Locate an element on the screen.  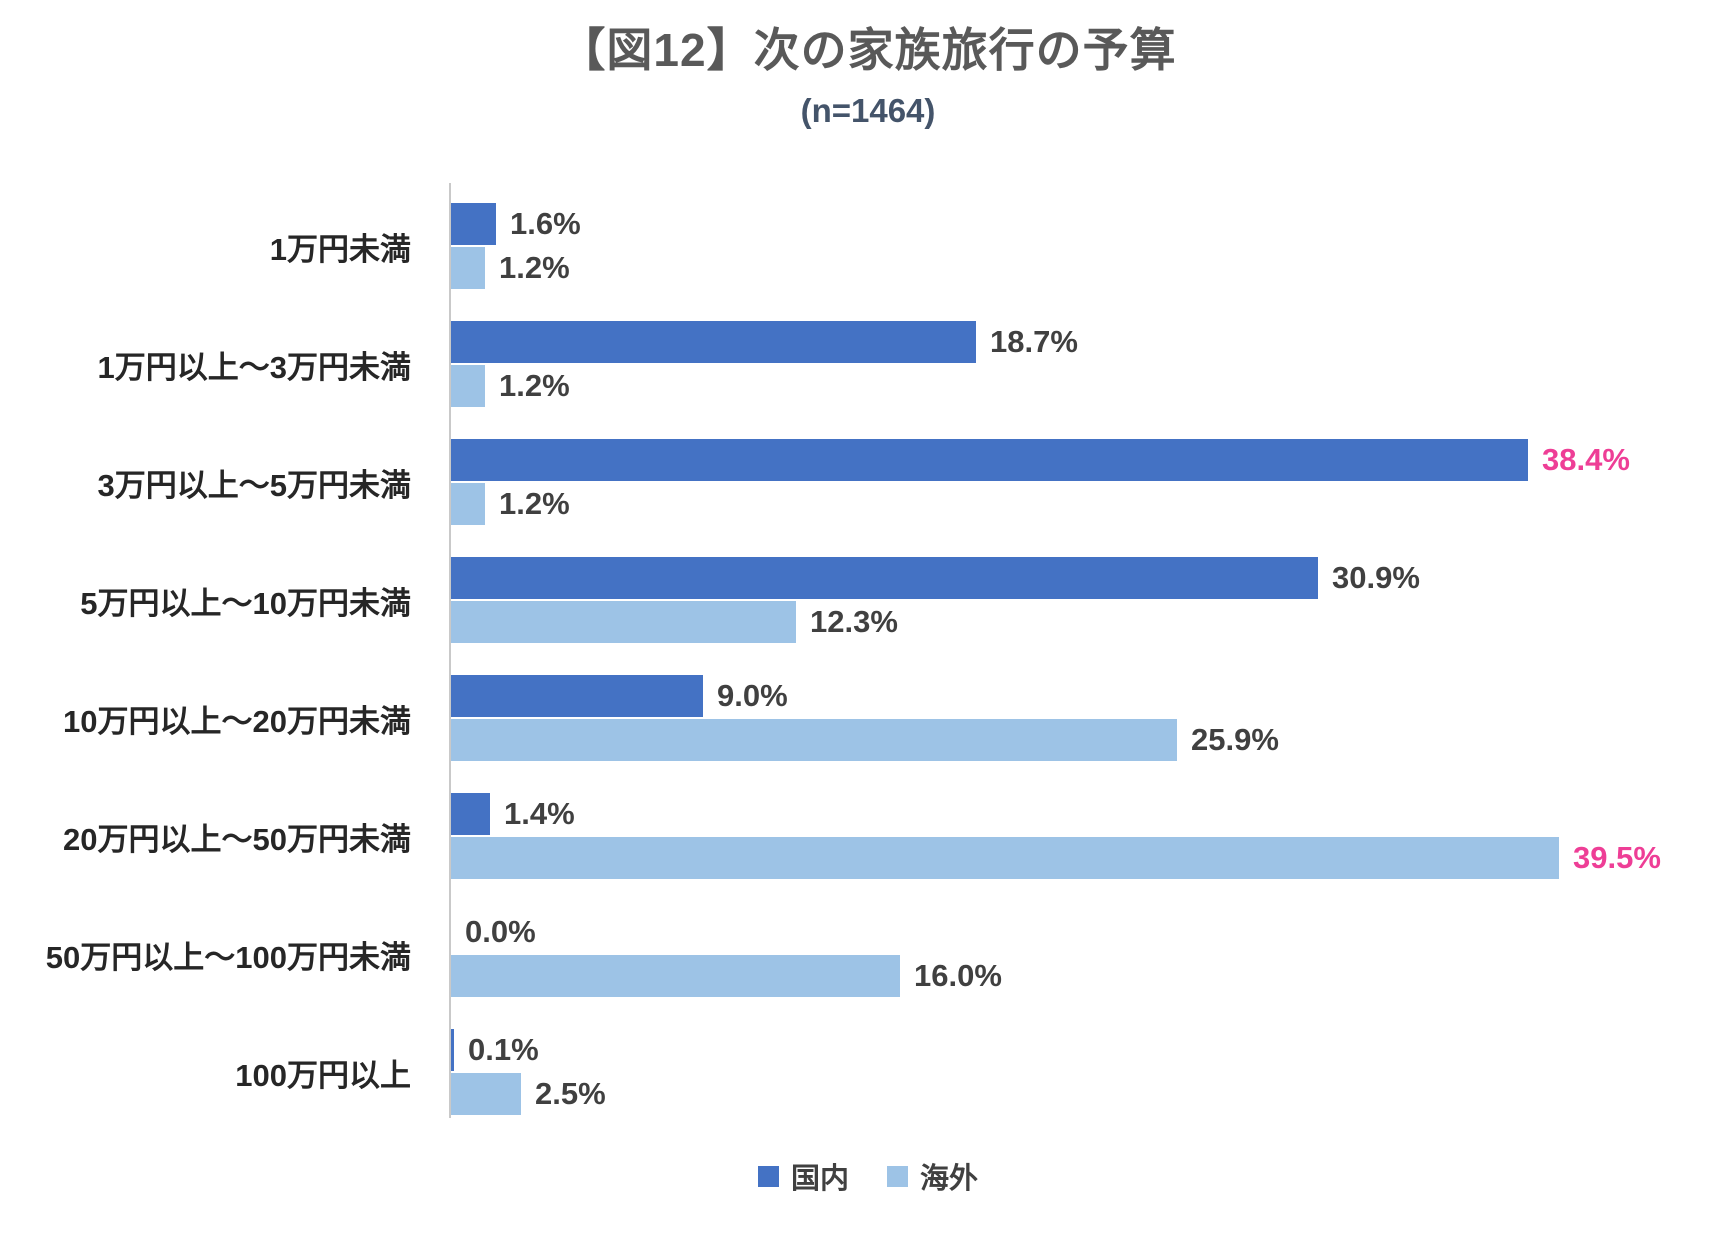
category-label: 50万円以上～100万円未満 is located at coordinates (228, 957).